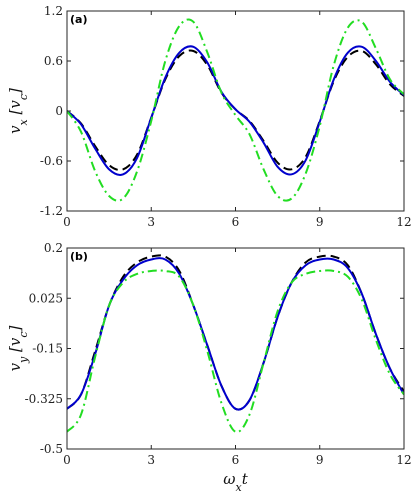  I want to click on y-tick-label: -0.325, so click(44, 399).